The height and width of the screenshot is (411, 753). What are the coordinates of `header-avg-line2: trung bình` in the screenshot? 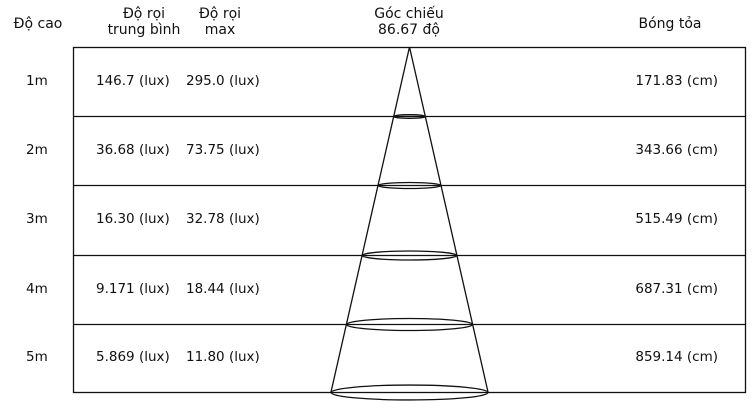 It's located at (144, 30).